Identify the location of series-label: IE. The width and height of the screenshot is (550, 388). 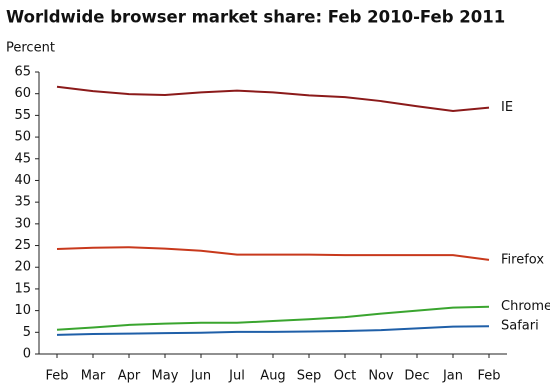
(507, 107).